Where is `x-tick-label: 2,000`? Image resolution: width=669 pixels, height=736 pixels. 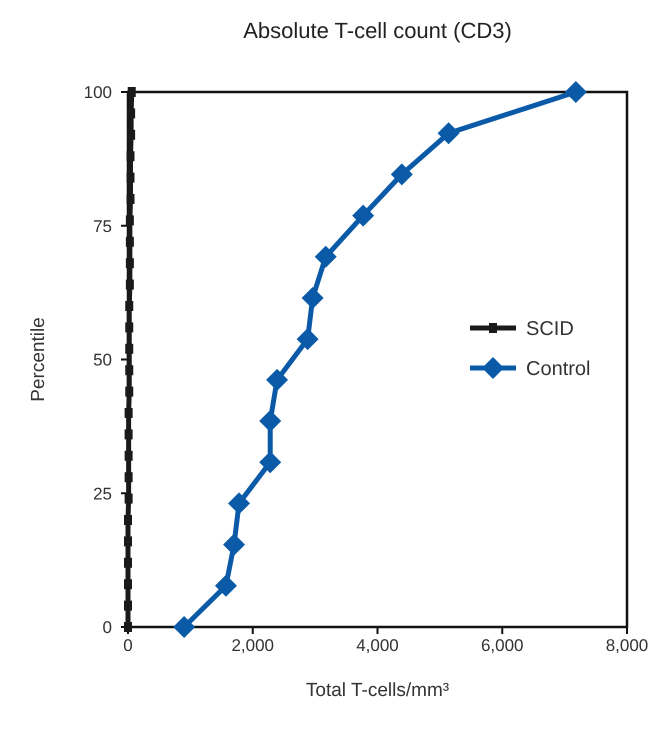 x-tick-label: 2,000 is located at coordinates (252, 645).